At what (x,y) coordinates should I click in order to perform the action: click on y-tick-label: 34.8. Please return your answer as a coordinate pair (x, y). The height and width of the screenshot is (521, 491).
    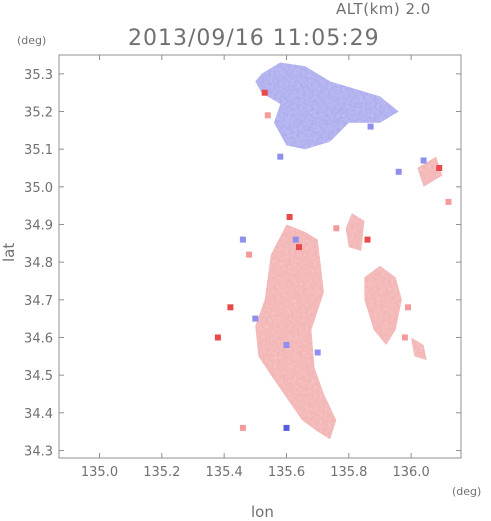
    Looking at the image, I should click on (38, 263).